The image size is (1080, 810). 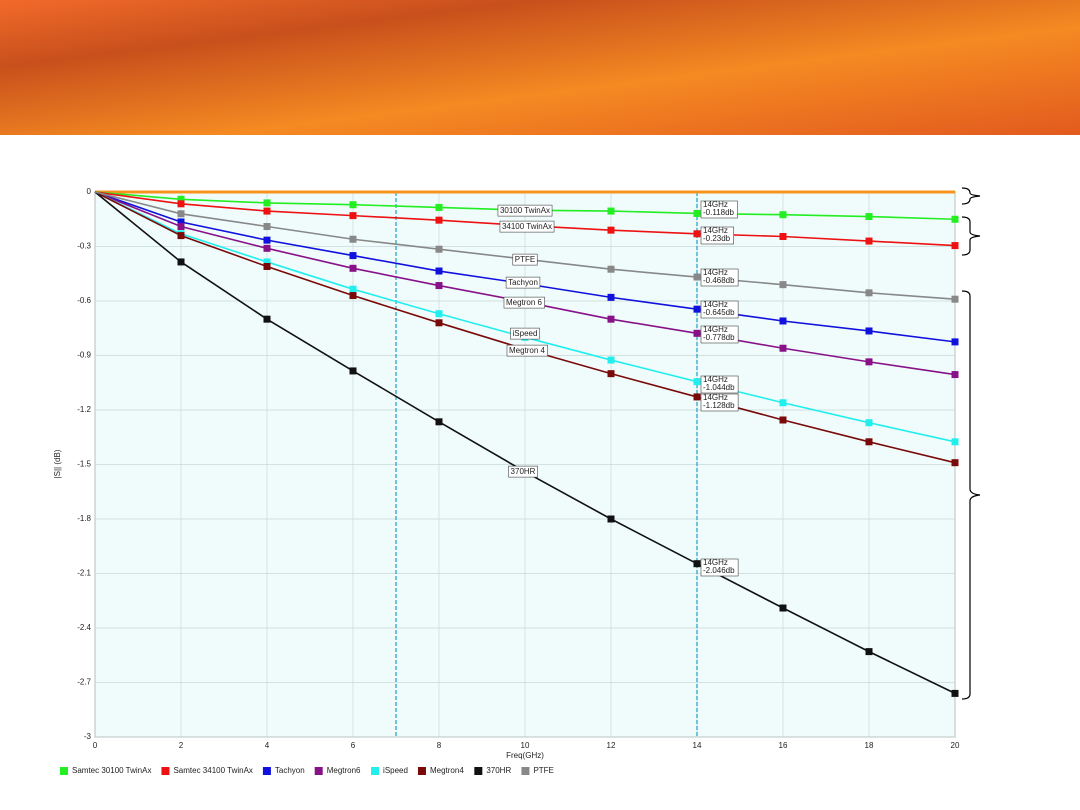 I want to click on curve-label: Tachyon, so click(x=523, y=282).